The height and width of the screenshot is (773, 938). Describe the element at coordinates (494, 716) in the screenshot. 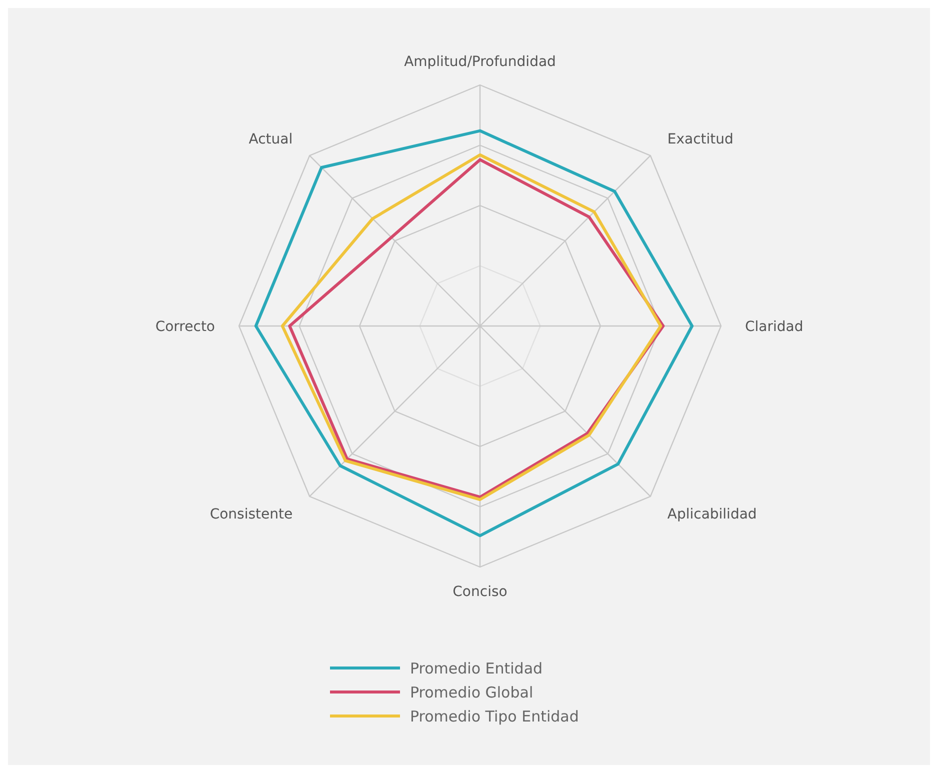

I see `legend-label: Promedio Tipo Entidad` at that location.